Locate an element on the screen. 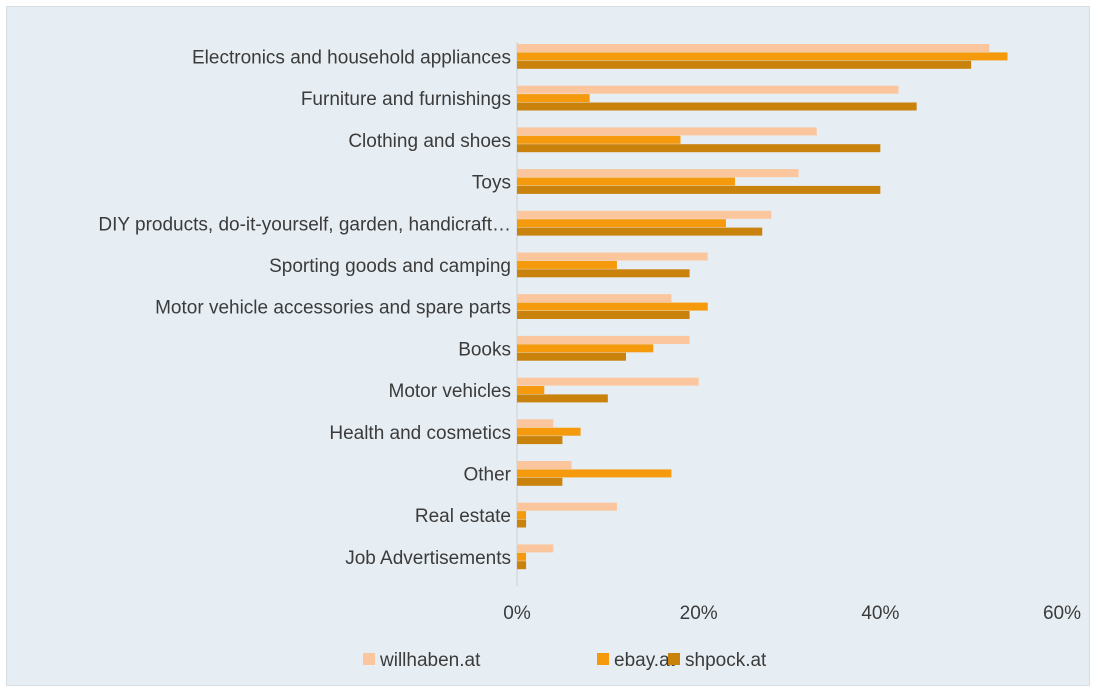 The width and height of the screenshot is (1098, 695). category-label: Electronics and household appliances is located at coordinates (351, 58).